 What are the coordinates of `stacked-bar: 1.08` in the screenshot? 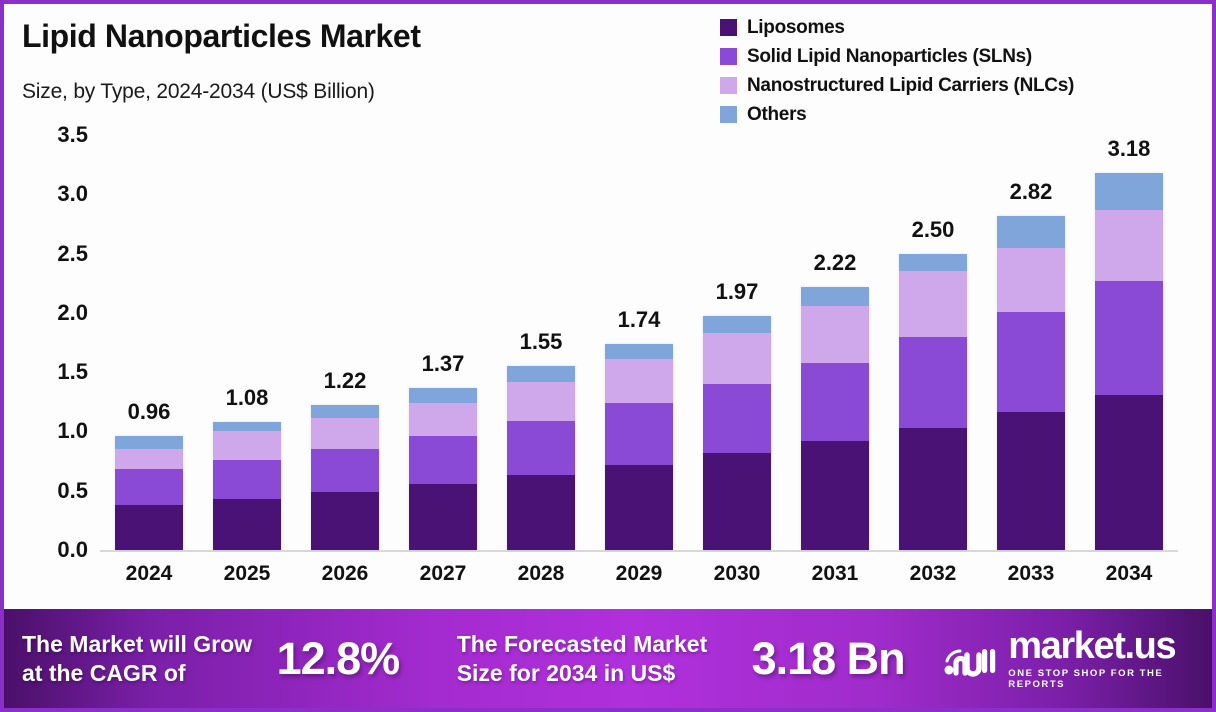 It's located at (247, 467).